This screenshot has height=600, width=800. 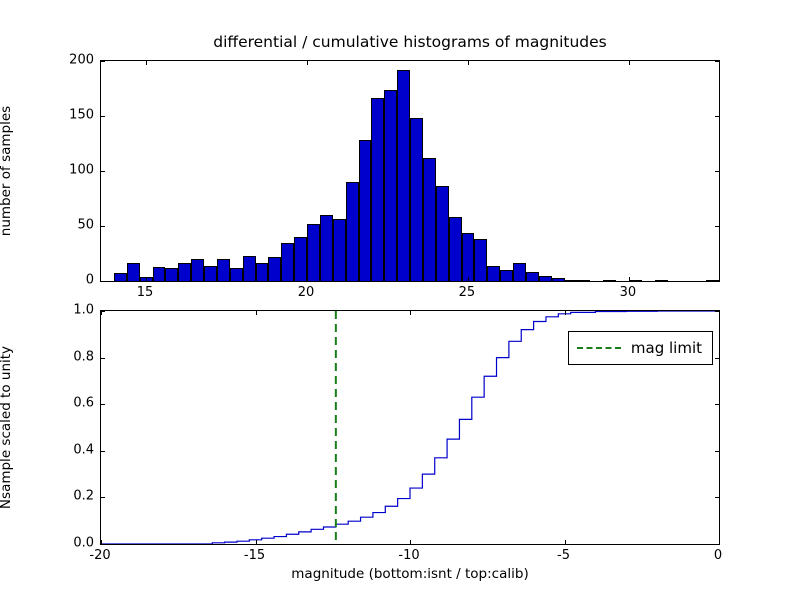 I want to click on bottom-y-axis-label: Nsample scaled to unity, so click(x=7, y=427).